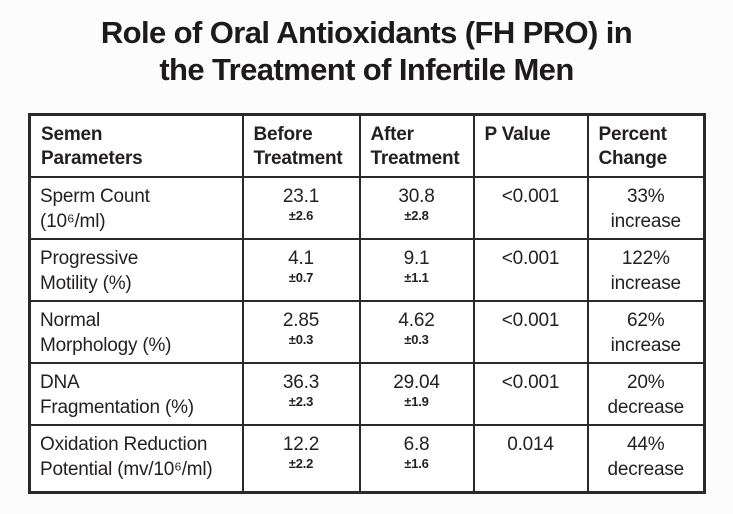 This screenshot has height=514, width=733. I want to click on after-mean: 9.1, so click(416, 258).